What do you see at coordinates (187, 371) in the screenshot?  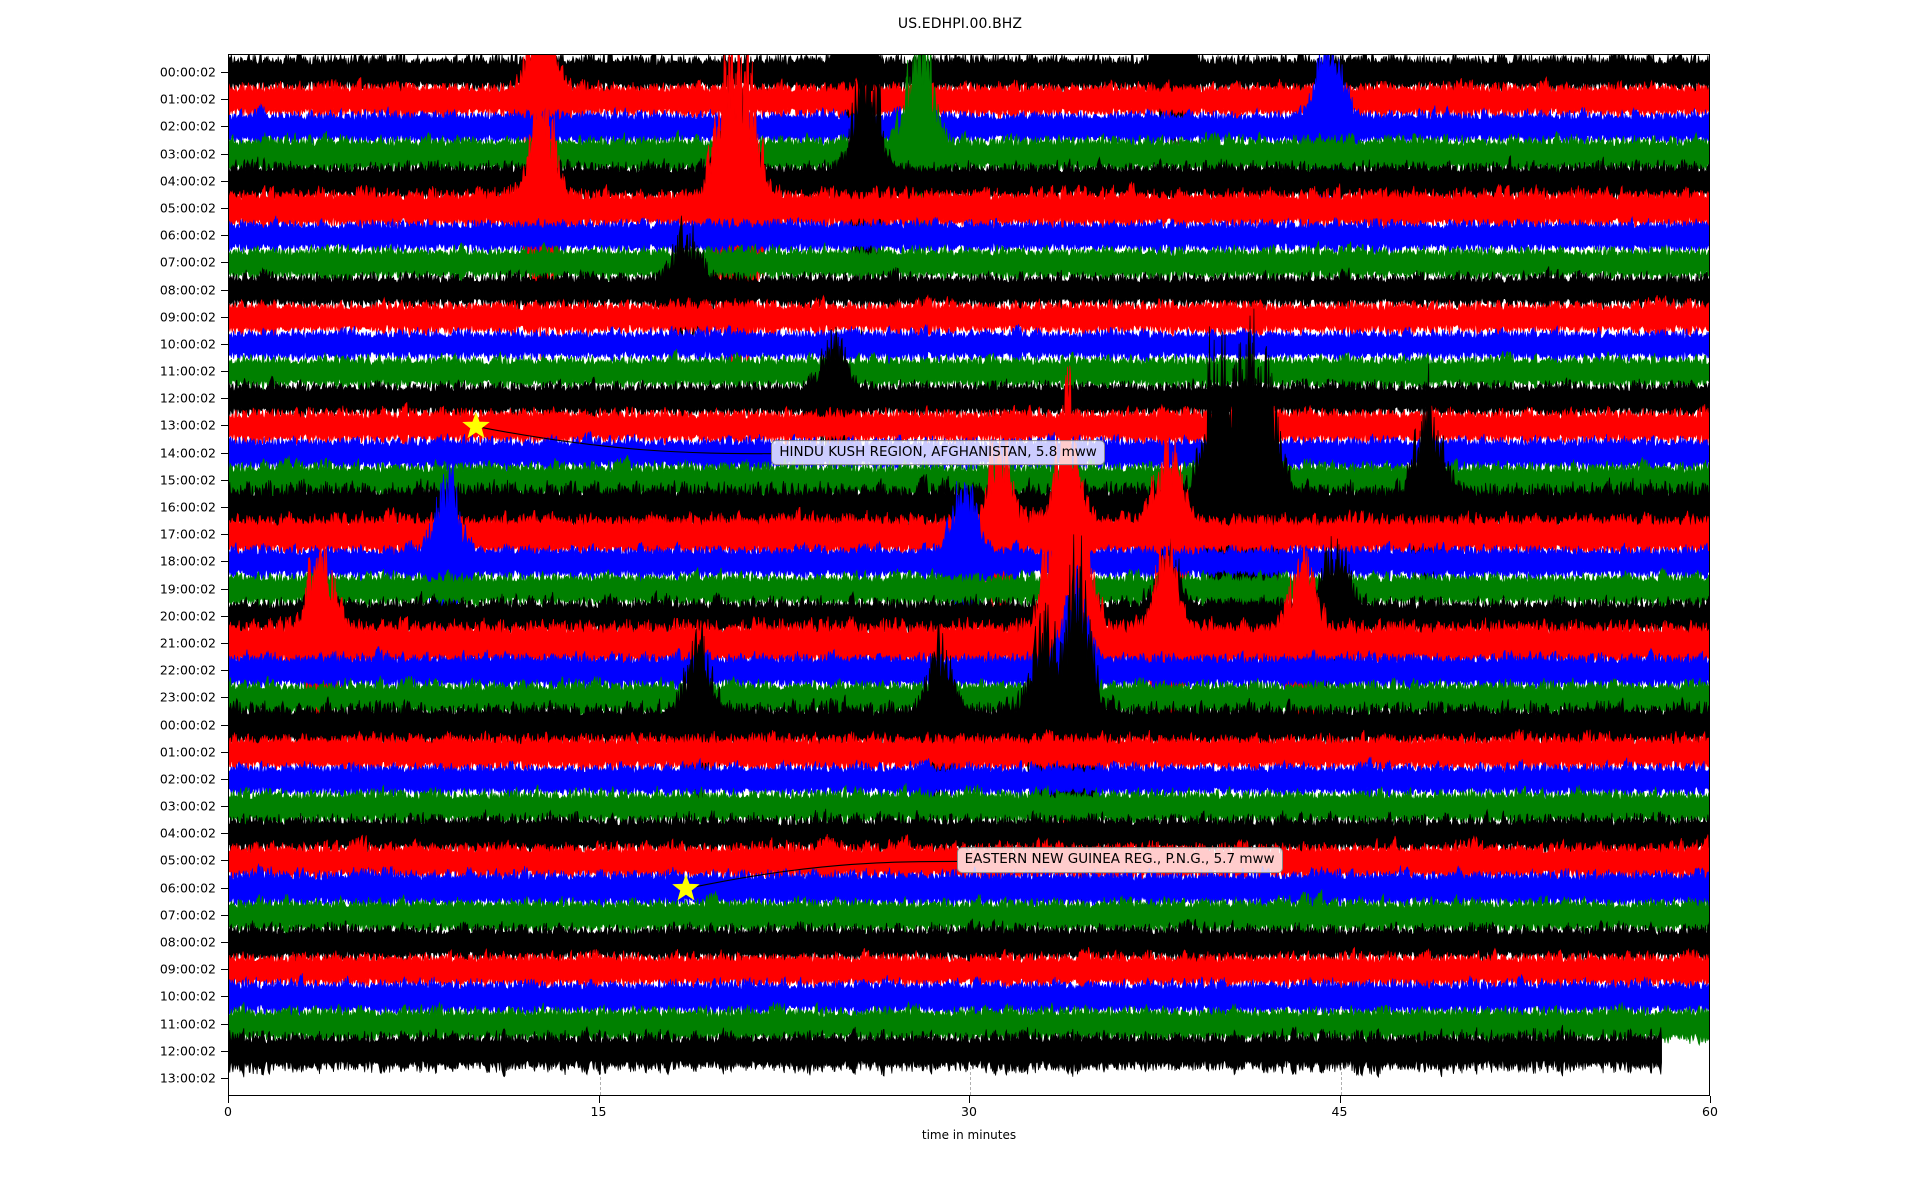 I see `y-tick-label-11: 11:00:02` at bounding box center [187, 371].